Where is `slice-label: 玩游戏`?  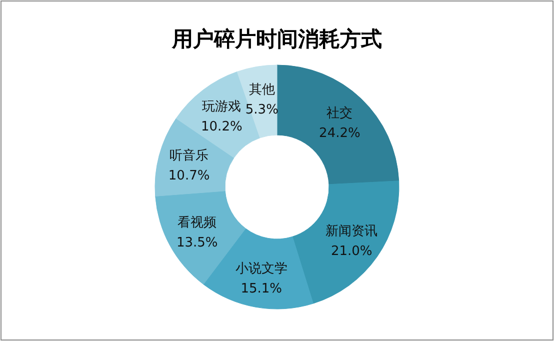
slice-label: 玩游戏 is located at coordinates (222, 107).